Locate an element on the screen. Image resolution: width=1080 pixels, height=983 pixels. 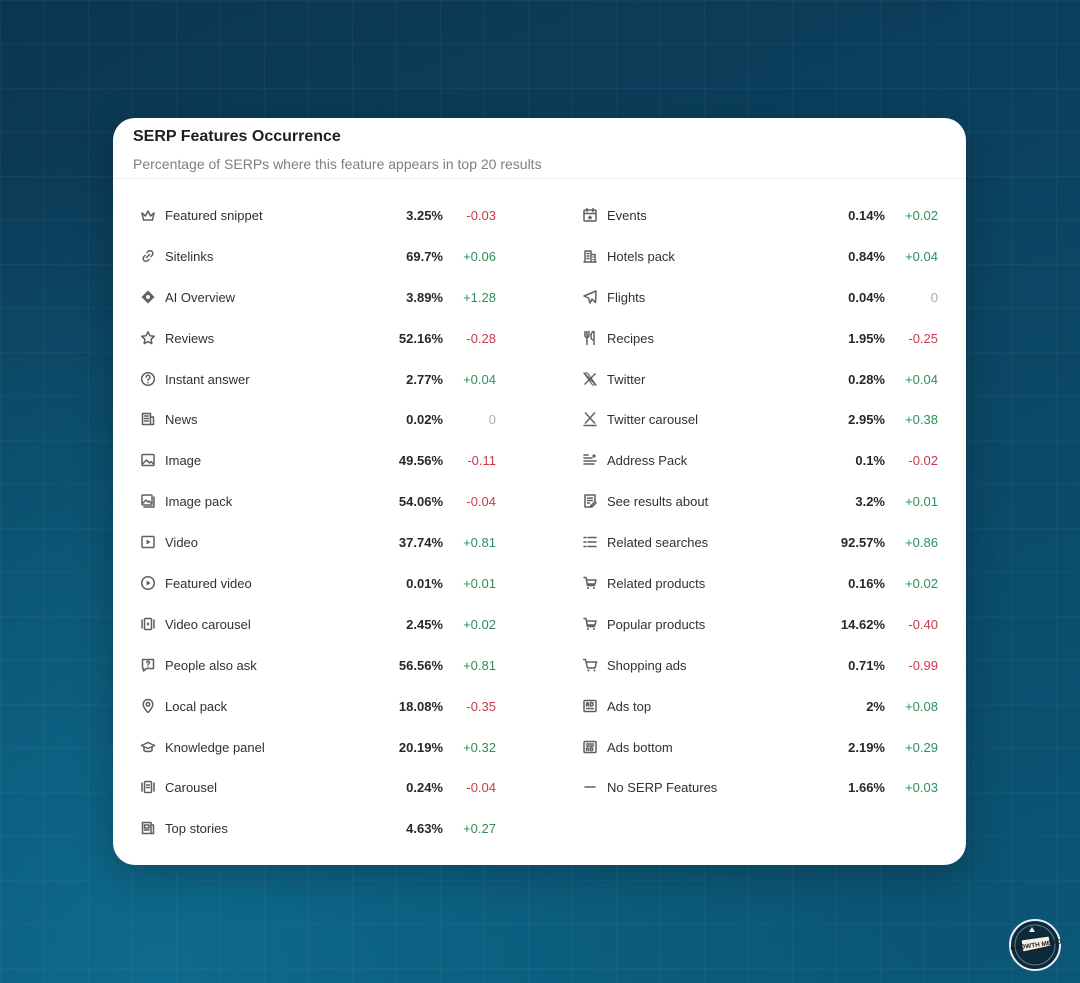
feature-percent: 18.08% is located at coordinates (420, 706).